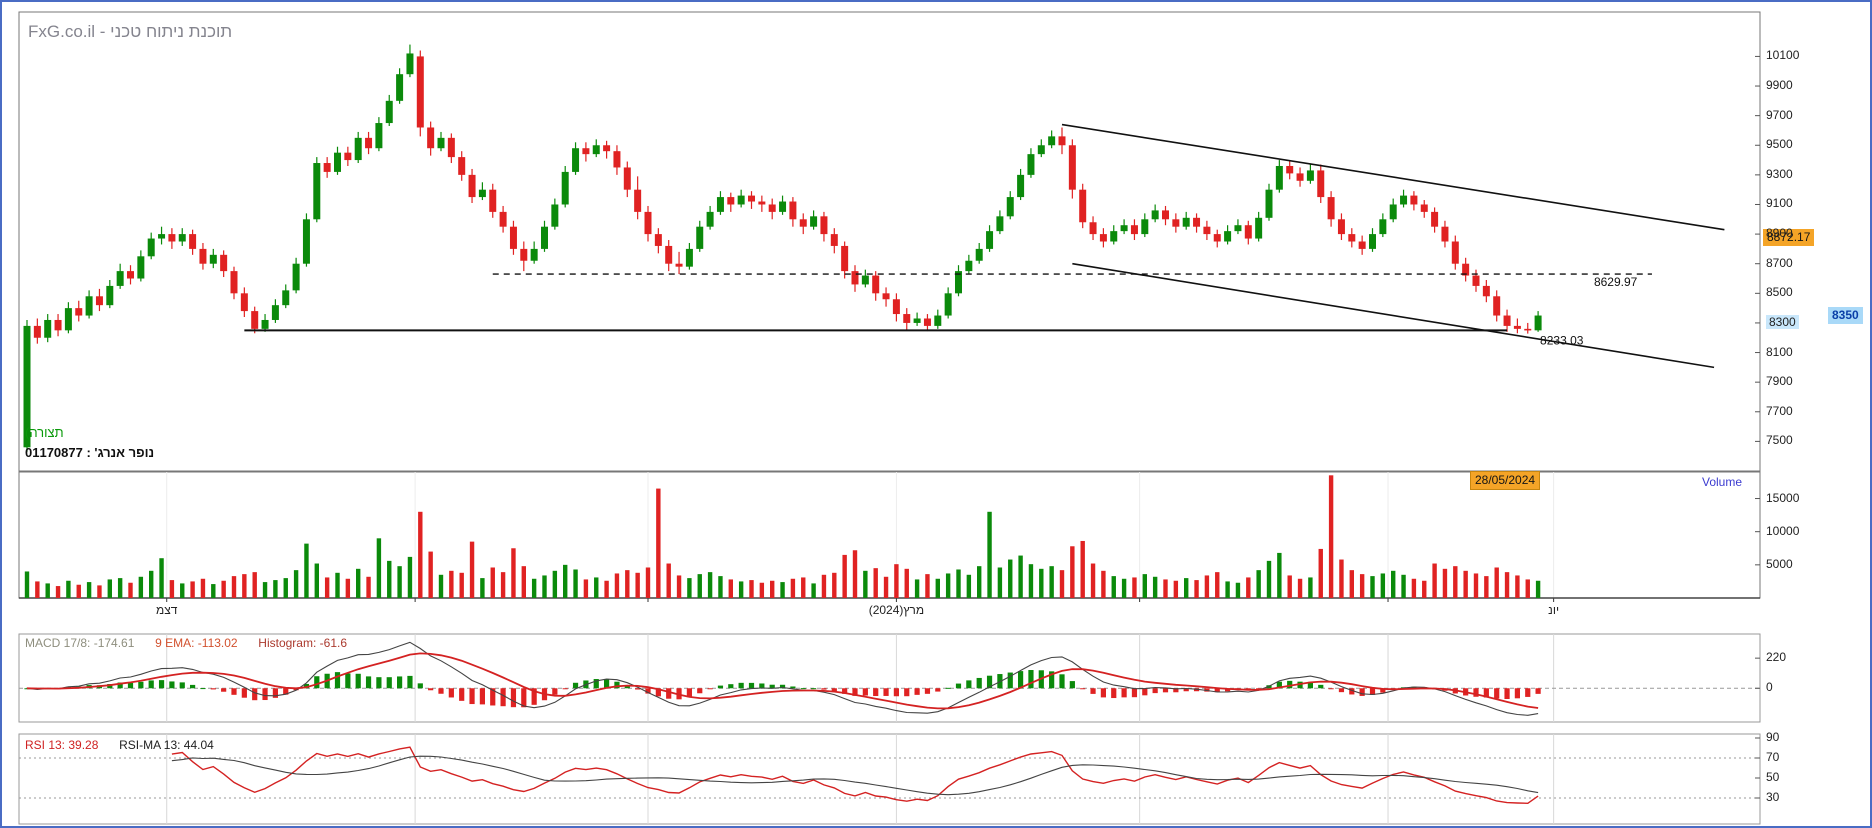  What do you see at coordinates (782, 681) in the screenshot?
I see `macd-signal-line` at bounding box center [782, 681].